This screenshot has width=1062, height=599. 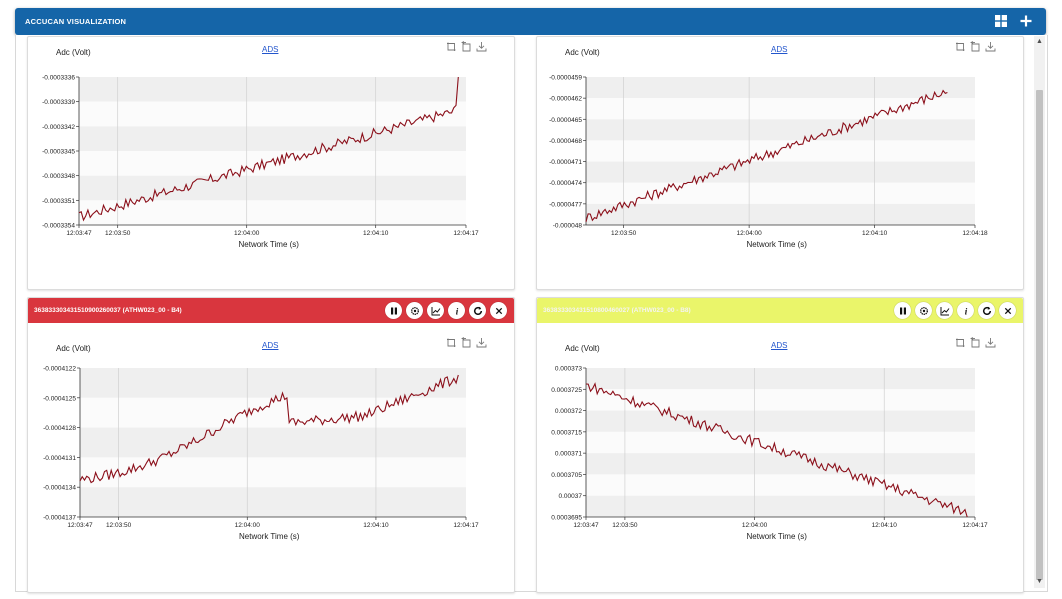 What do you see at coordinates (59, 398) in the screenshot?
I see `y-tick-label: -0.0004125` at bounding box center [59, 398].